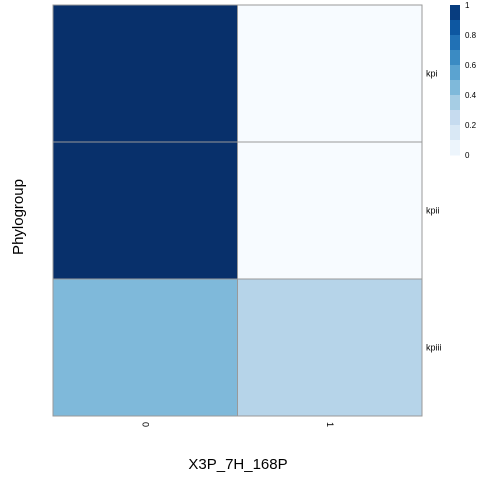 The image size is (480, 480). I want to click on color-legend: 1 0.8 0.6 0.4 0.2 0, so click(463, 80).